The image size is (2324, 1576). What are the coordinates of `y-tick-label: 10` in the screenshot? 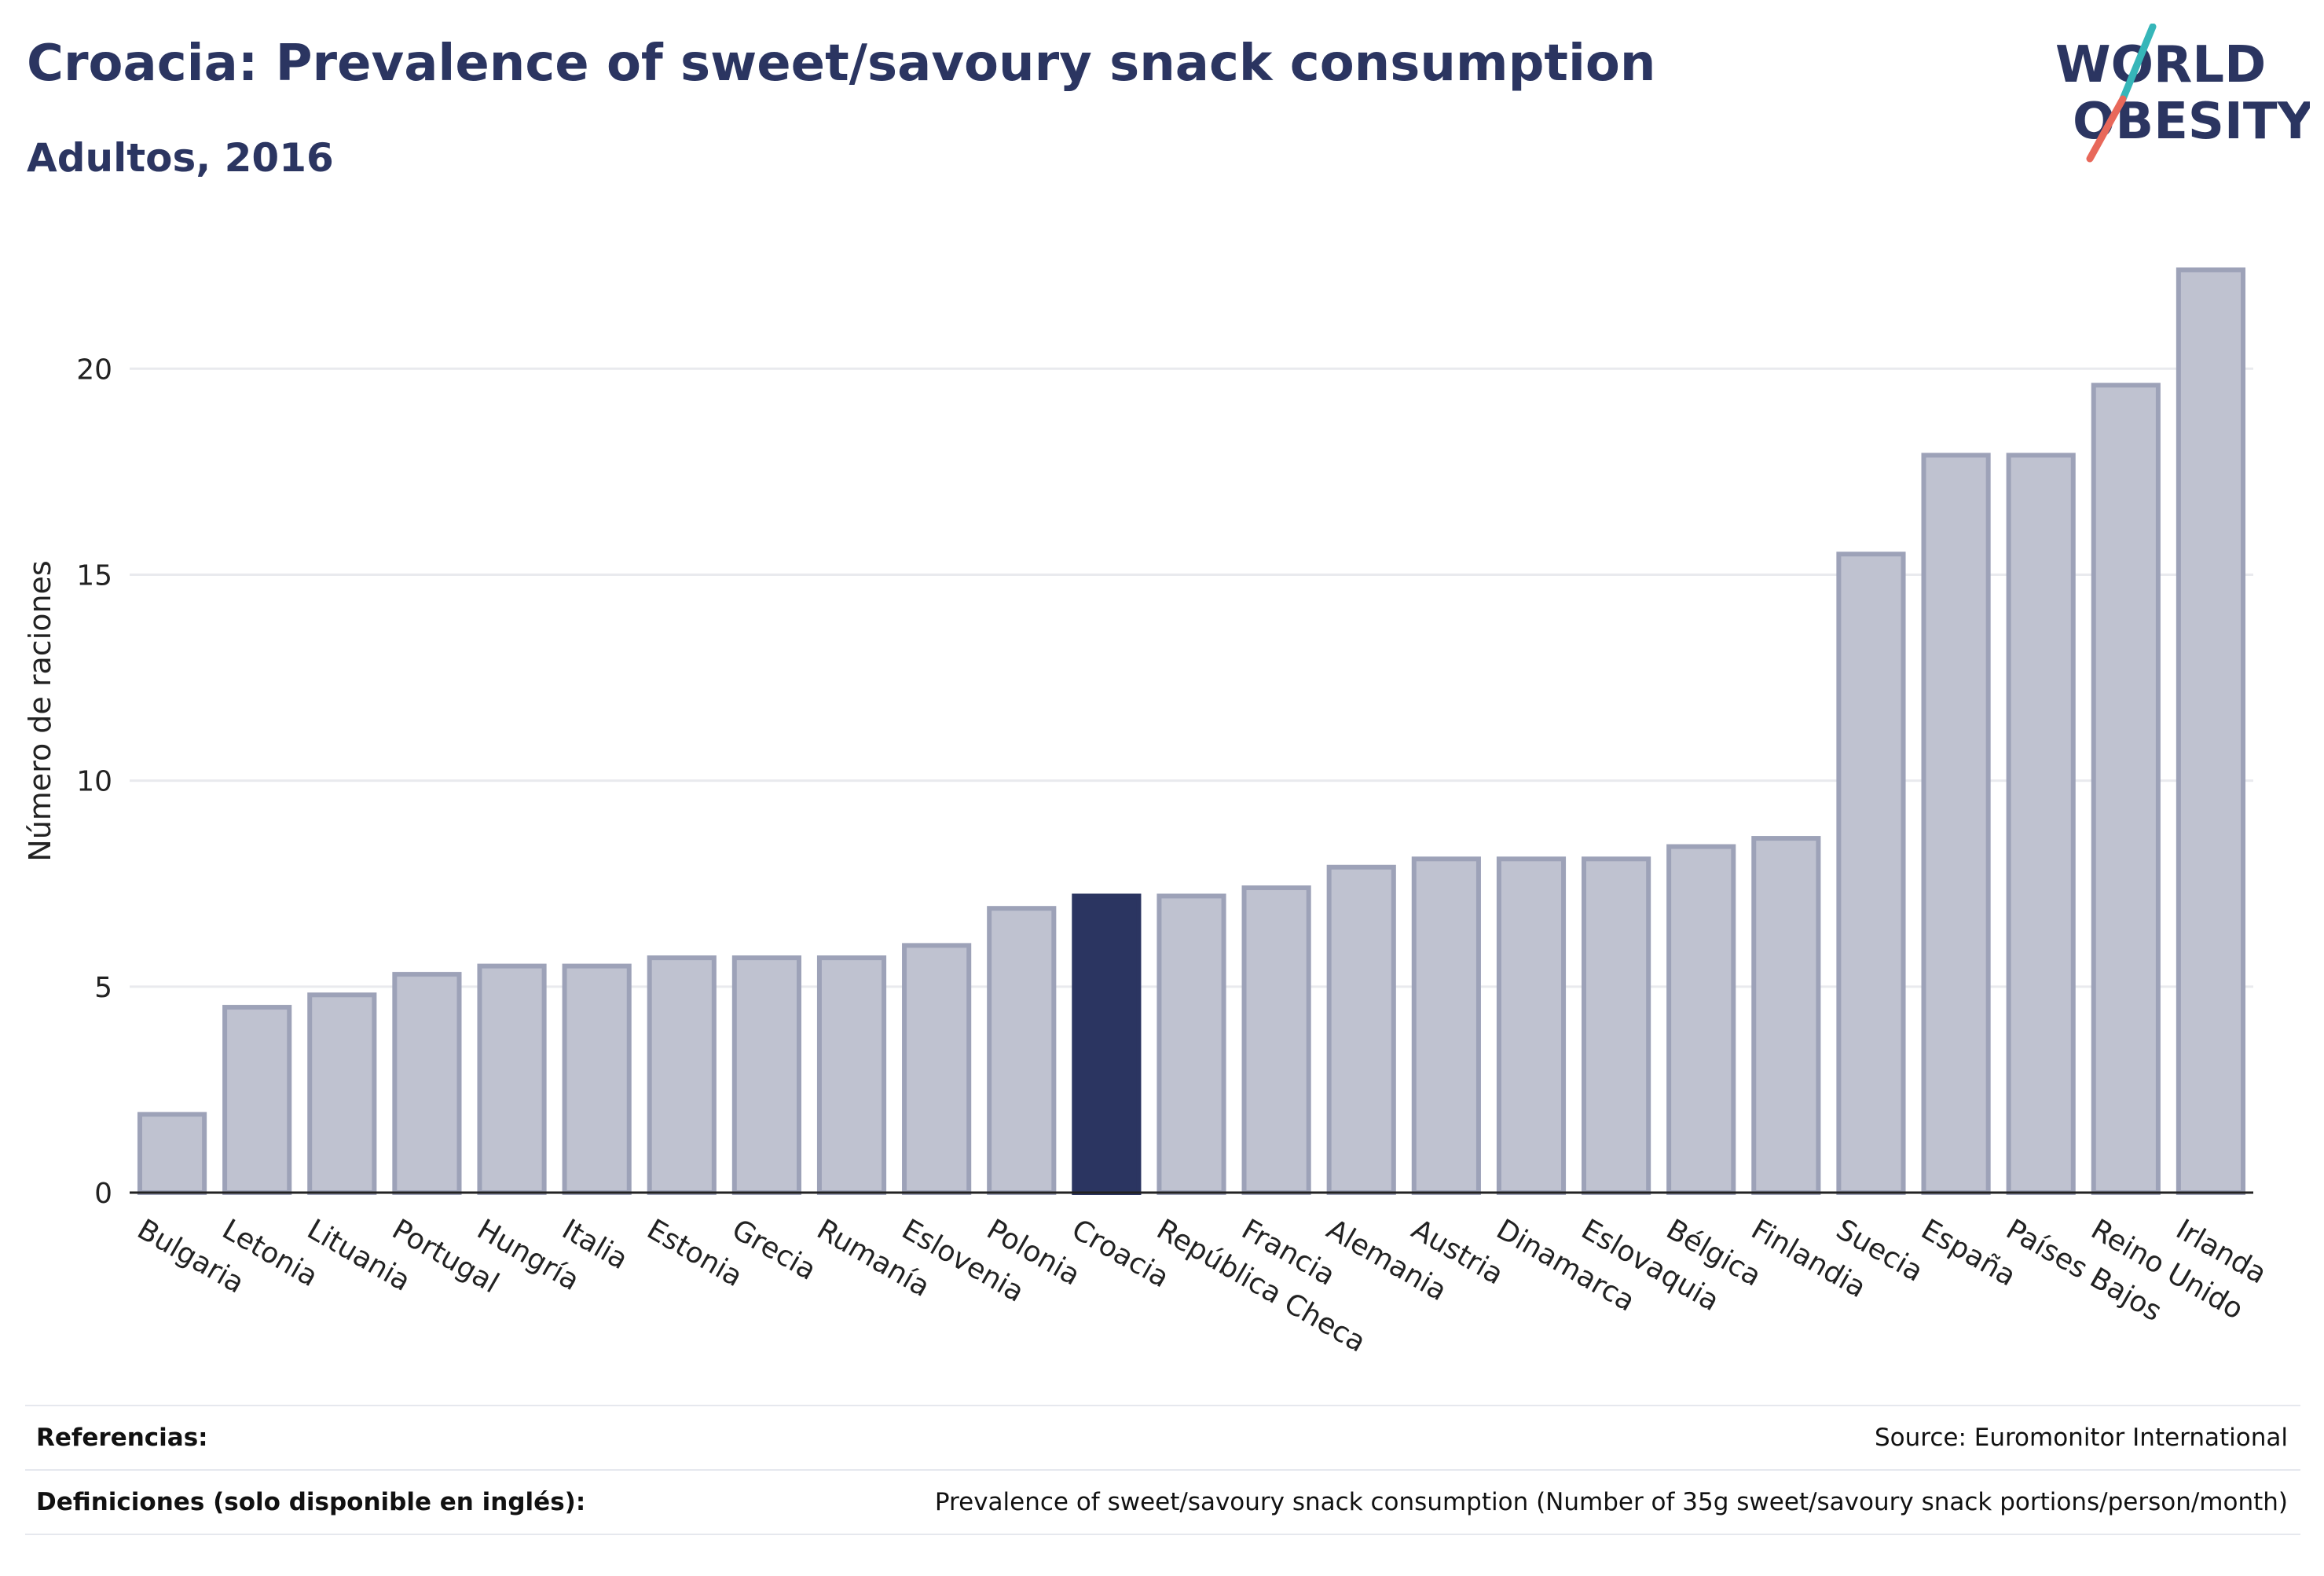 It's located at (94, 782).